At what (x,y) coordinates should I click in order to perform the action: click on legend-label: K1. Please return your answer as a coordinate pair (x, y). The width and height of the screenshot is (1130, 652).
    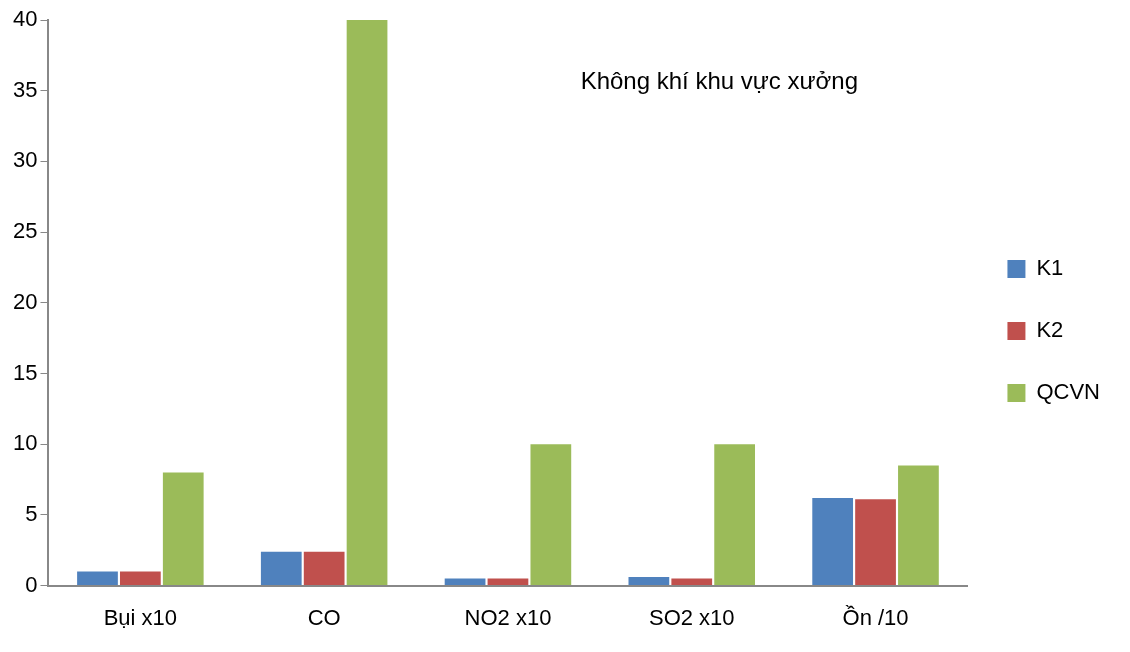
    Looking at the image, I should click on (1050, 268).